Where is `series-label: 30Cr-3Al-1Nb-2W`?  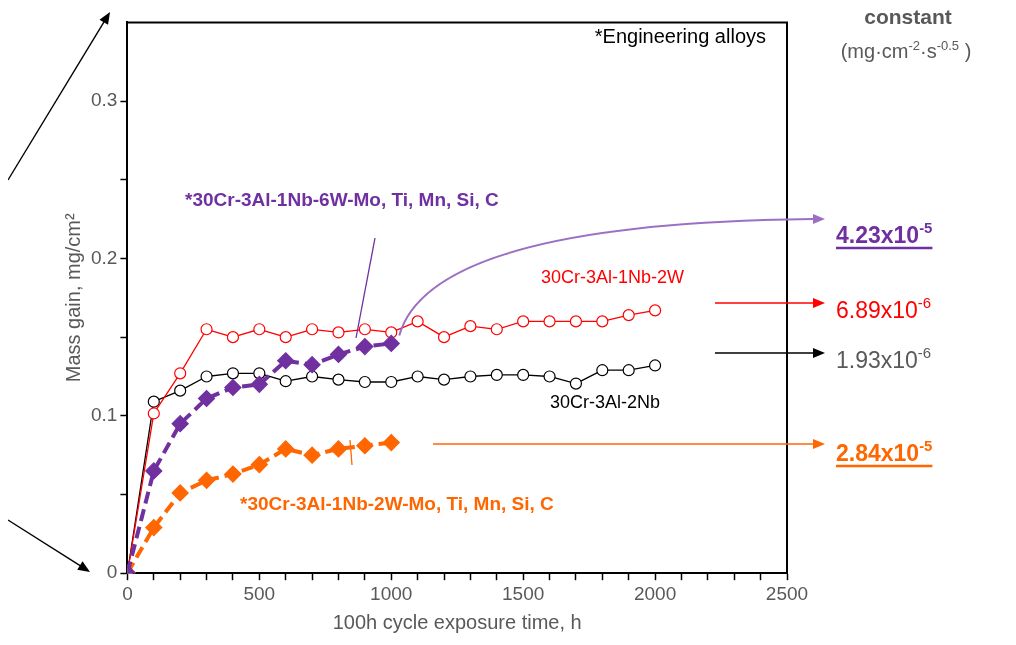
series-label: 30Cr-3Al-1Nb-2W is located at coordinates (613, 277).